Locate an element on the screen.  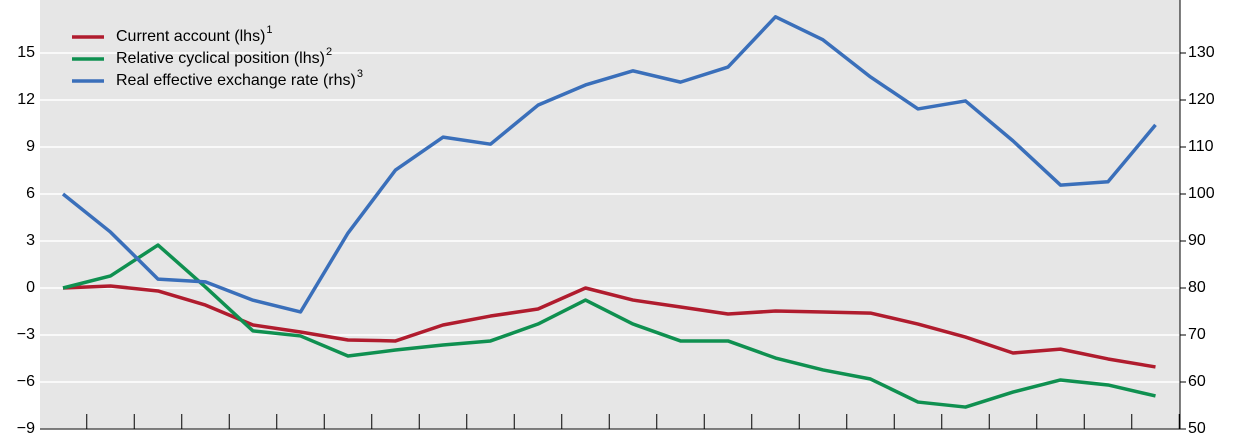
y-tick-label: 0 is located at coordinates (30, 287).